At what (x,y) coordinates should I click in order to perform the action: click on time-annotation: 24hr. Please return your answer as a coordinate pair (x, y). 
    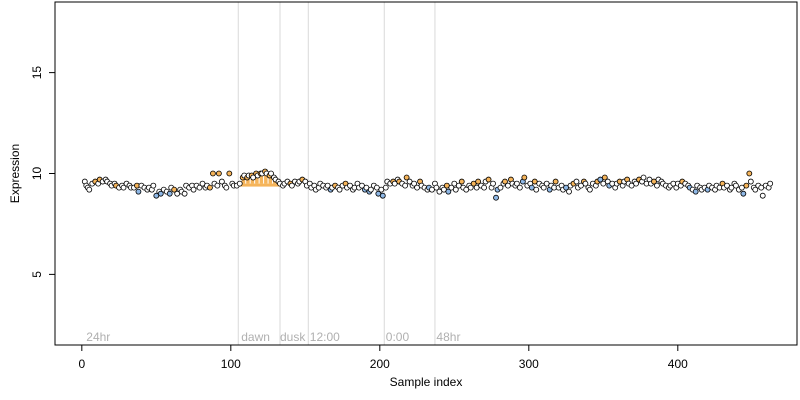
    Looking at the image, I should click on (98, 337).